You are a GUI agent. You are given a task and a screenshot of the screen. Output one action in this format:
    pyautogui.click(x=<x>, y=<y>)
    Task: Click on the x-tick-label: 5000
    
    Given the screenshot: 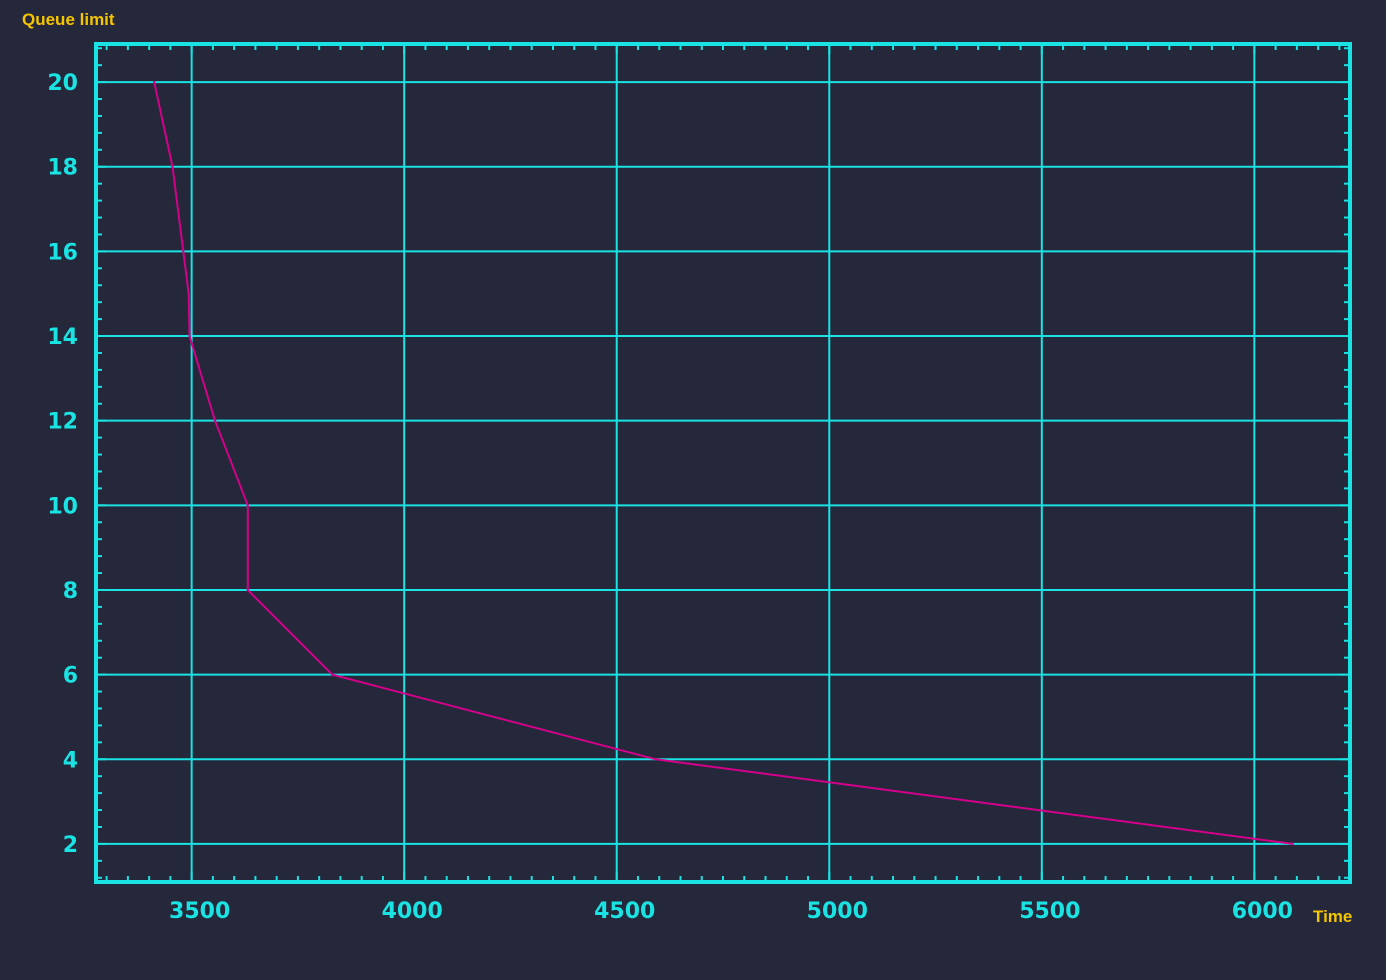 What is the action you would take?
    pyautogui.click(x=837, y=911)
    